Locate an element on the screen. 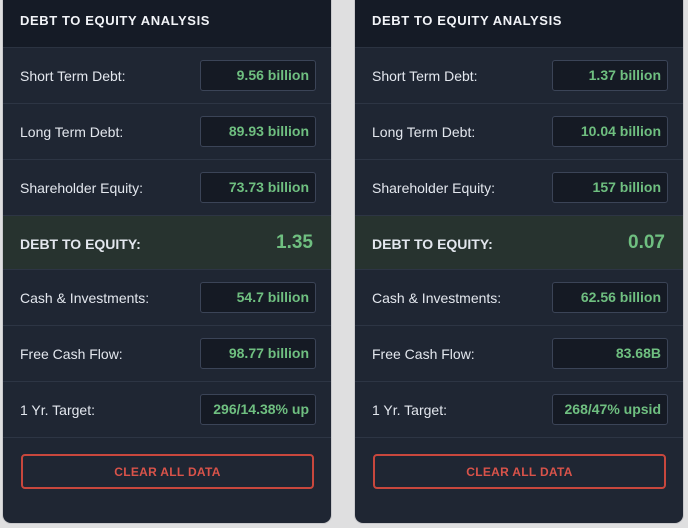 The width and height of the screenshot is (688, 528). field-value: 98.77 billion is located at coordinates (258, 353).